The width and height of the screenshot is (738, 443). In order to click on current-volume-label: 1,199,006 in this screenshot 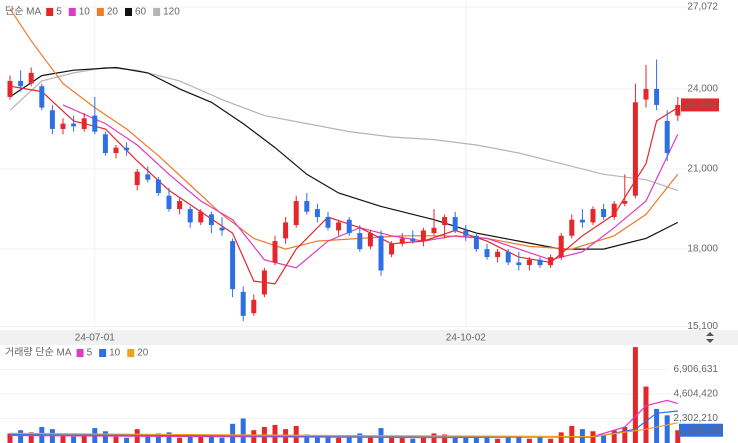, I will do `click(701, 430)`.